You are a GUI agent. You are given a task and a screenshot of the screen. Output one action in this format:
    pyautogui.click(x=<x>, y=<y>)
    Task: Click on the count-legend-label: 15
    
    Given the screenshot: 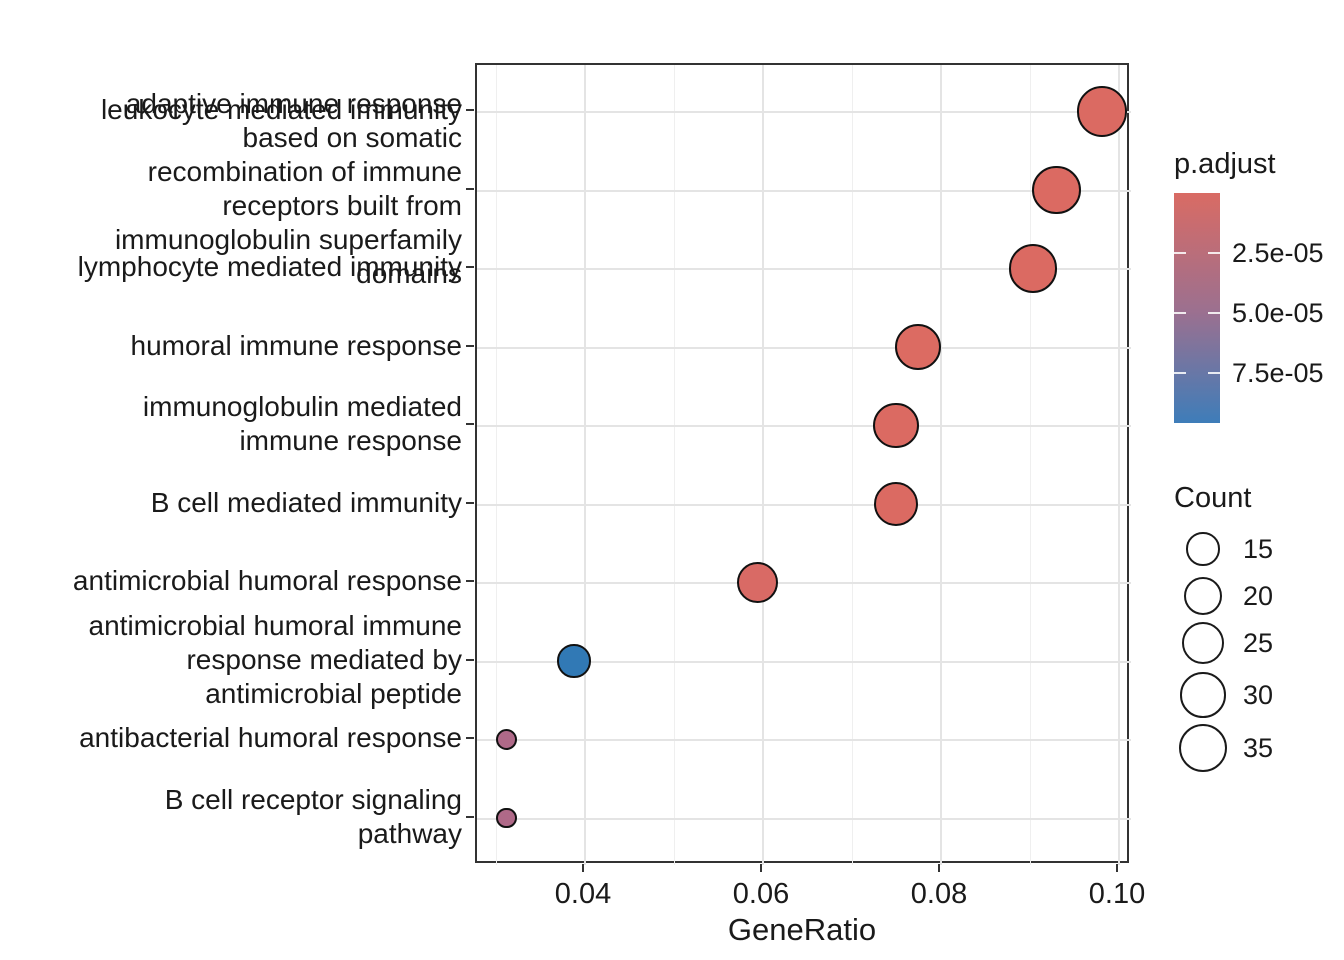 What is the action you would take?
    pyautogui.click(x=1258, y=549)
    